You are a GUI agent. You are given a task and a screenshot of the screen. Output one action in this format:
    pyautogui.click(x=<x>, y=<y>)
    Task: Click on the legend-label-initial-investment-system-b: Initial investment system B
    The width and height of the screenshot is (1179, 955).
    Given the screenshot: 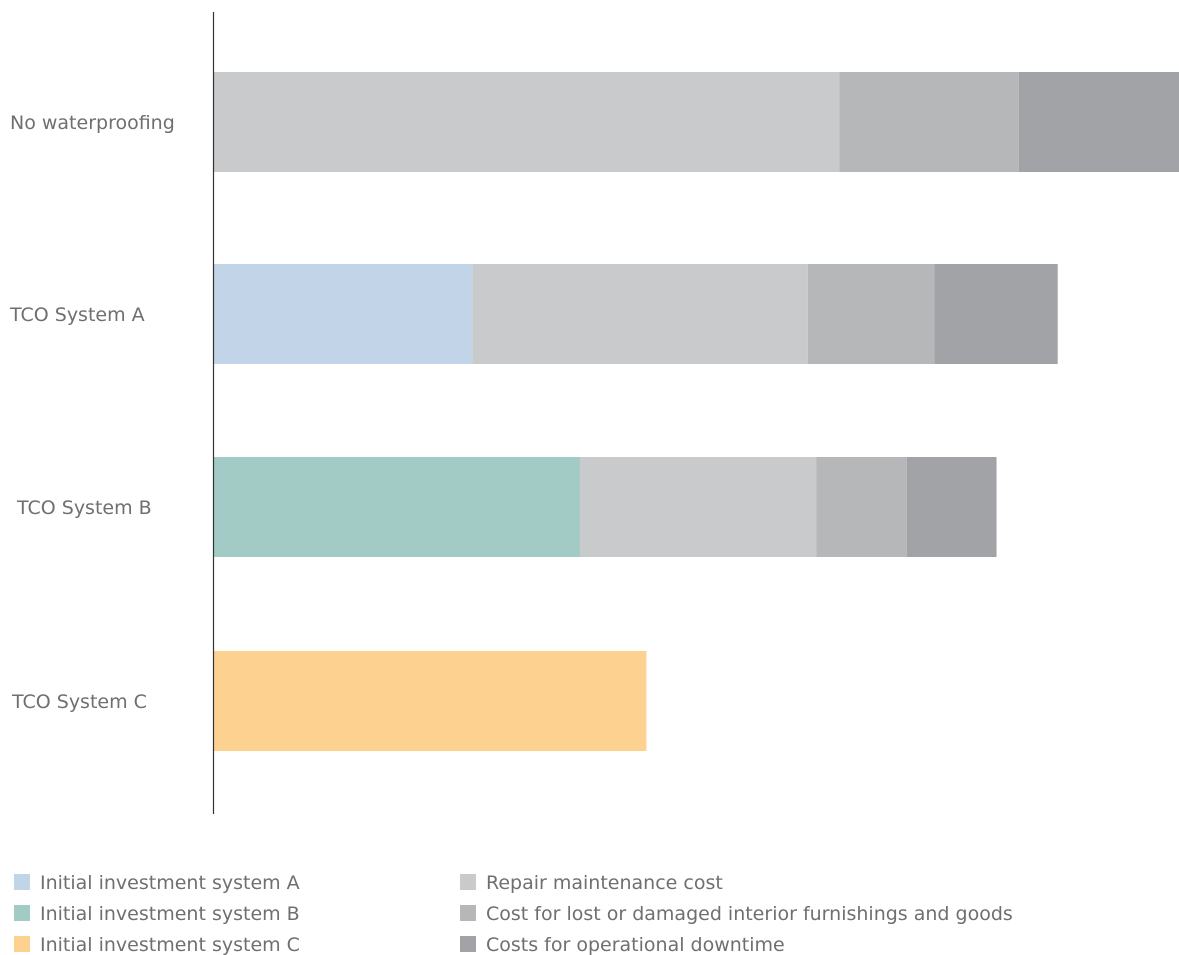 What is the action you would take?
    pyautogui.click(x=170, y=914)
    